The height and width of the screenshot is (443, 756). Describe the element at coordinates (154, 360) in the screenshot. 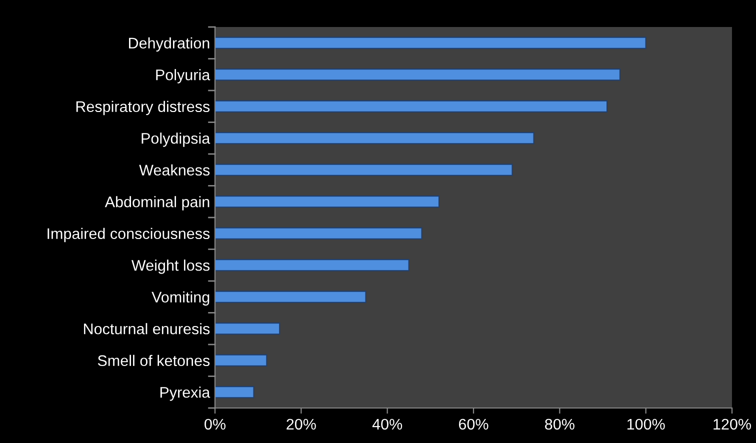

I see `y-tick-label: Smell of ketones` at that location.